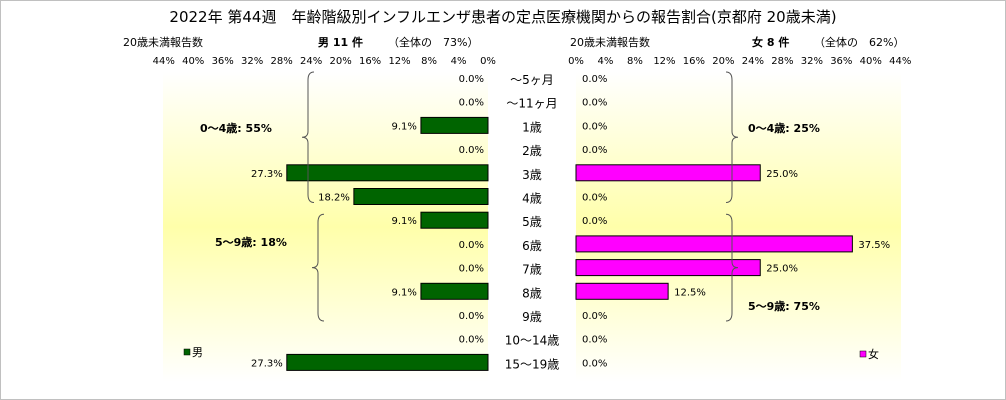  What do you see at coordinates (723, 61) in the screenshot?
I see `female-axis-tick: 20%` at bounding box center [723, 61].